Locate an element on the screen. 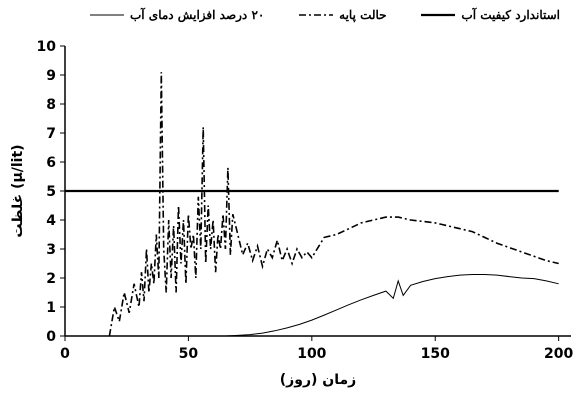 The image size is (573, 393). legend-item-1: حالت پایه is located at coordinates (343, 15).